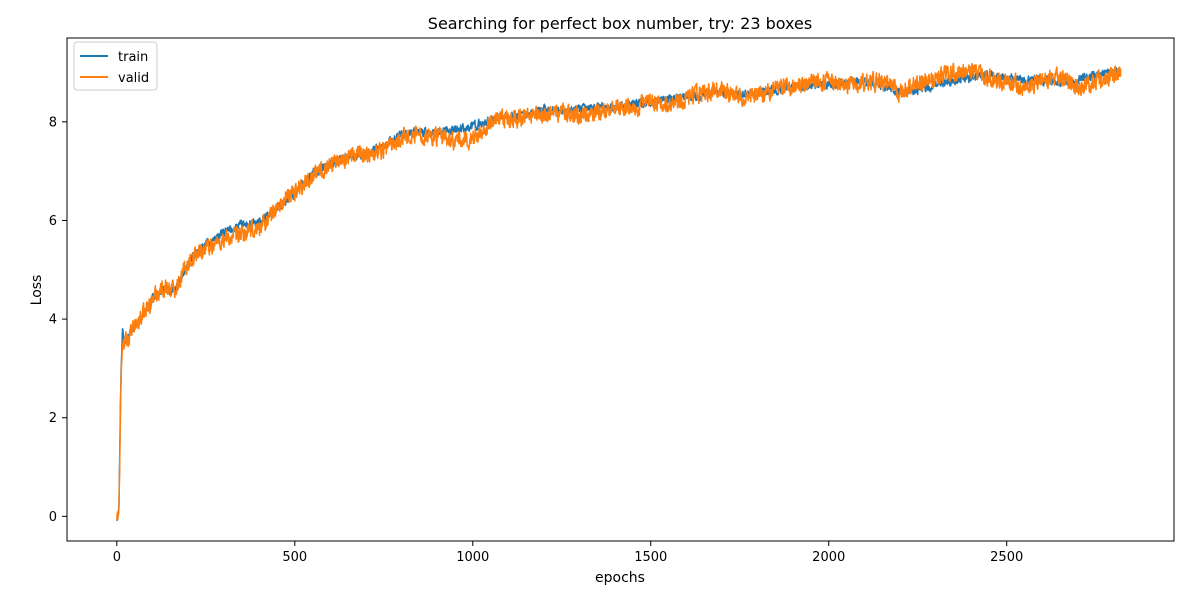 Image resolution: width=1200 pixels, height=600 pixels. I want to click on y-axis-label: Loss, so click(37, 290).